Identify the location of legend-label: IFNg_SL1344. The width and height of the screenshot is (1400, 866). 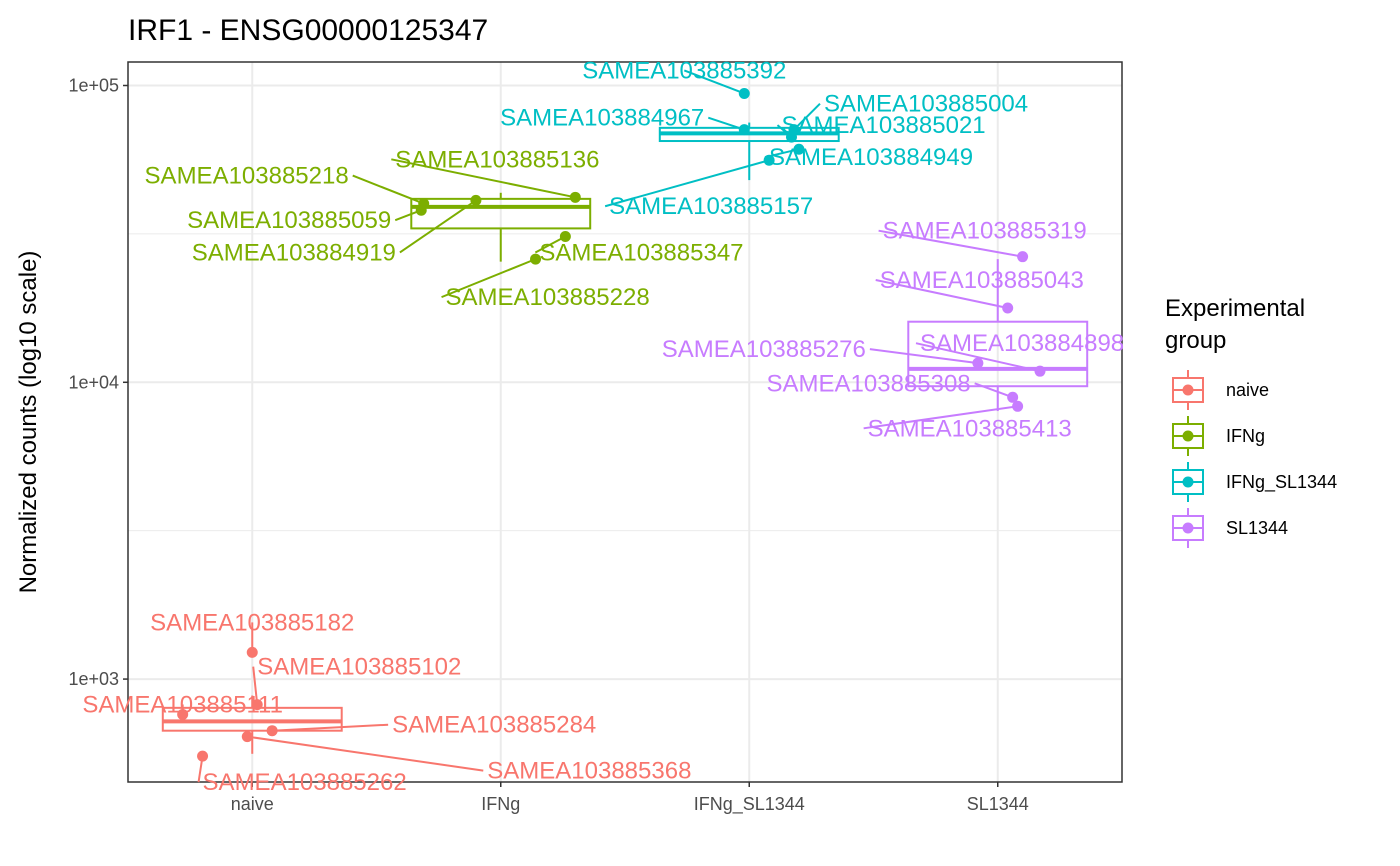
(1281, 482).